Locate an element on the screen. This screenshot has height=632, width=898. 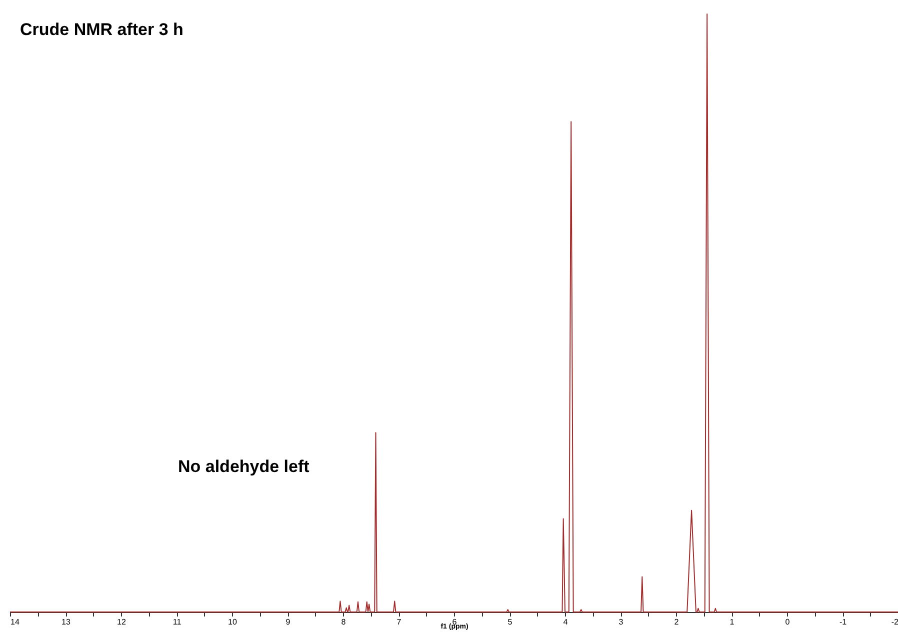
x-tick-label: 13 is located at coordinates (66, 622).